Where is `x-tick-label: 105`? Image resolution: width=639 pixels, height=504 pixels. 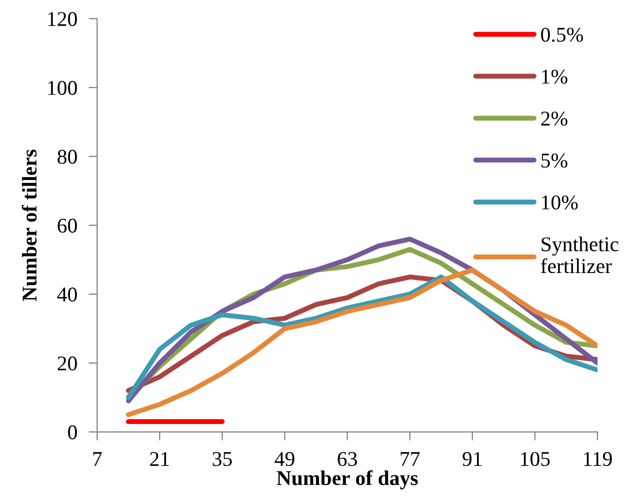 x-tick-label: 105 is located at coordinates (535, 459).